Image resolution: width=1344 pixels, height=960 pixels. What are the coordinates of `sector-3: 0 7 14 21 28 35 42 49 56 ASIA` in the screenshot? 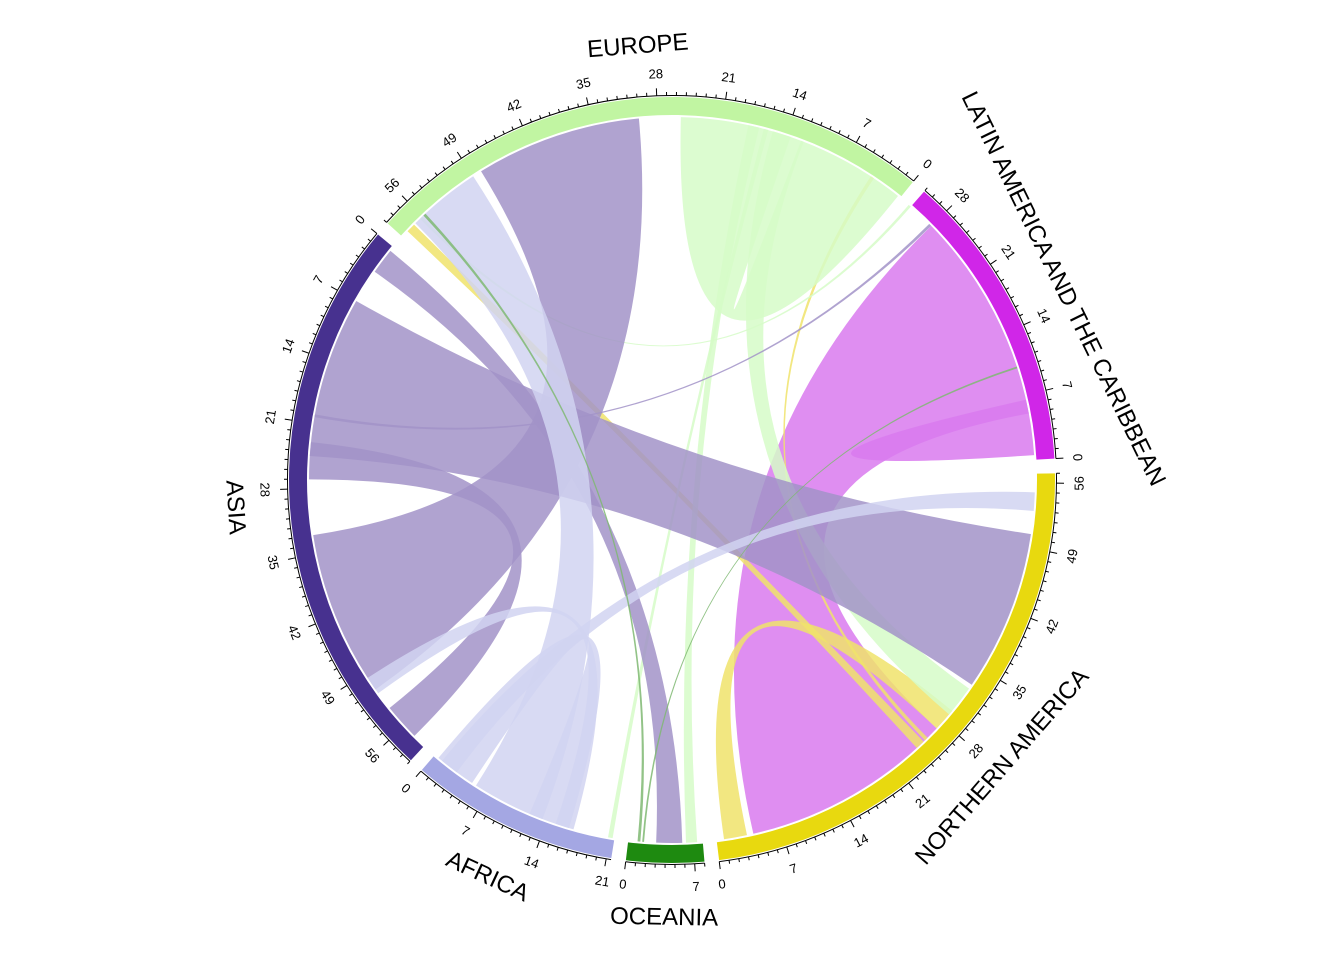 It's located at (322, 489).